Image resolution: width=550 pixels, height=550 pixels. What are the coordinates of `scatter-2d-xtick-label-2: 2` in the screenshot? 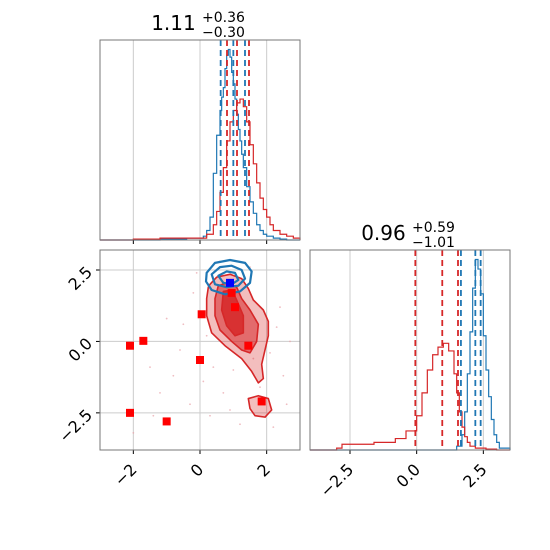 It's located at (263, 470).